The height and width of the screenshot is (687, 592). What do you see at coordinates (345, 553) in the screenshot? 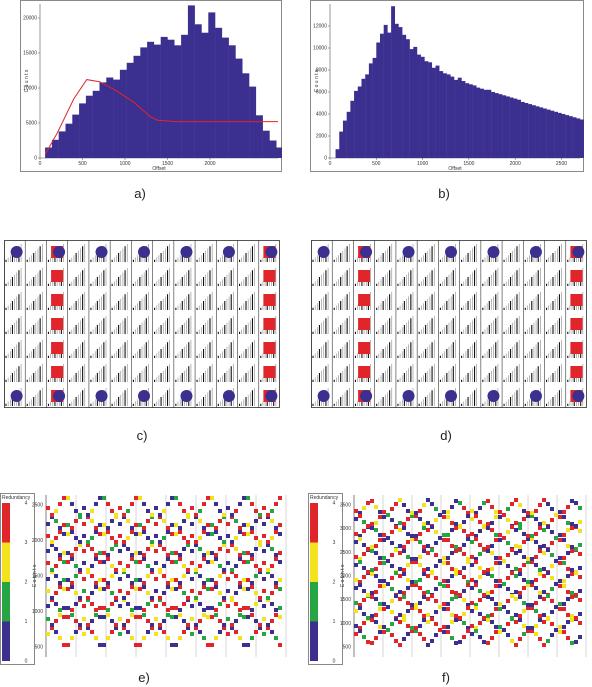
I see `y-tick-label: 2500` at bounding box center [345, 553].